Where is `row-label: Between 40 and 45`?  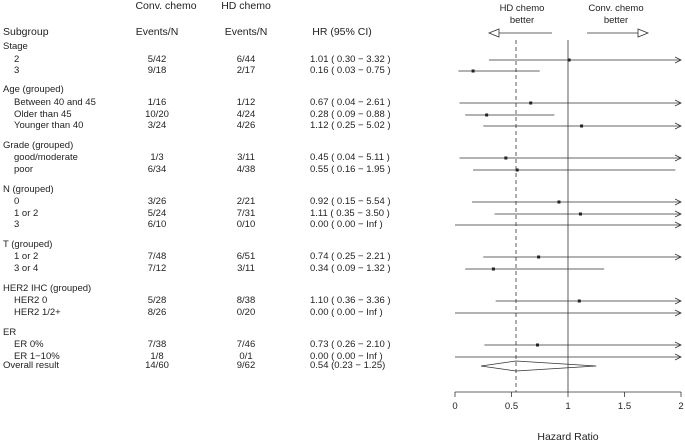 row-label: Between 40 and 45 is located at coordinates (55, 102).